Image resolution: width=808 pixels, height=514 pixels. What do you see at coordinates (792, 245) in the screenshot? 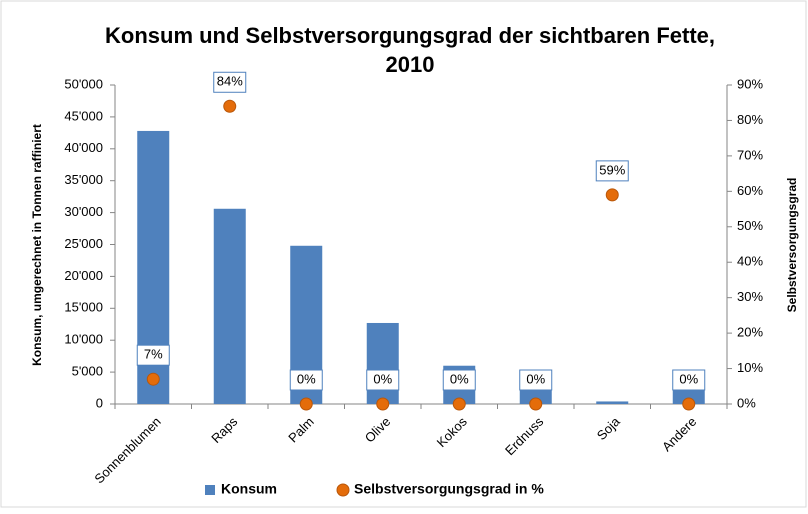
I see `y2-axis-title: Selbstversorgungsgrad` at bounding box center [792, 245].